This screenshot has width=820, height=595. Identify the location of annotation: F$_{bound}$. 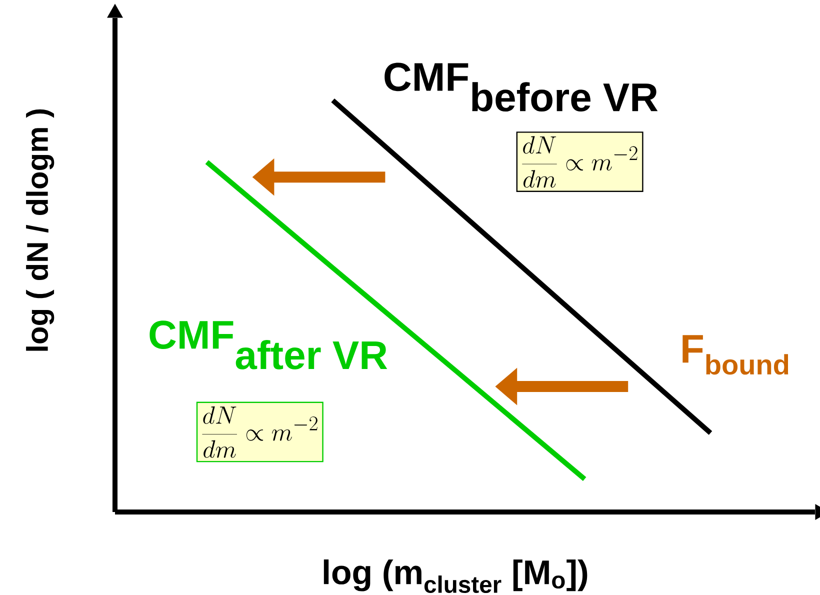
(735, 355).